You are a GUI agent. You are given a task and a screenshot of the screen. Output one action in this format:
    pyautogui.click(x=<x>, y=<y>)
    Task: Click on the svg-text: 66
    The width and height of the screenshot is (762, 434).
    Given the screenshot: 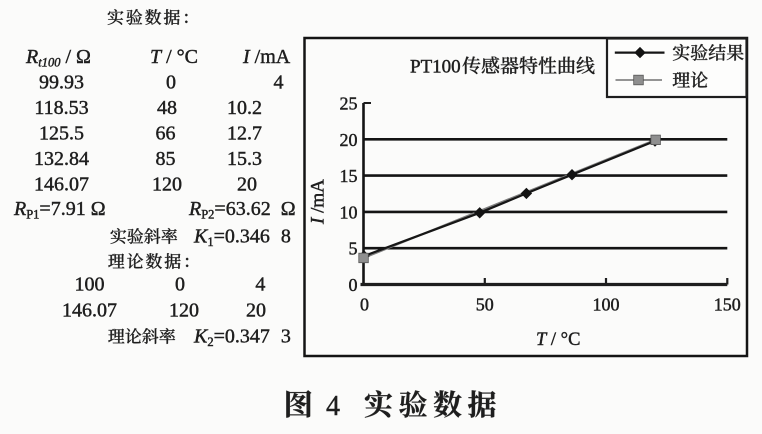 What is the action you would take?
    pyautogui.click(x=166, y=134)
    